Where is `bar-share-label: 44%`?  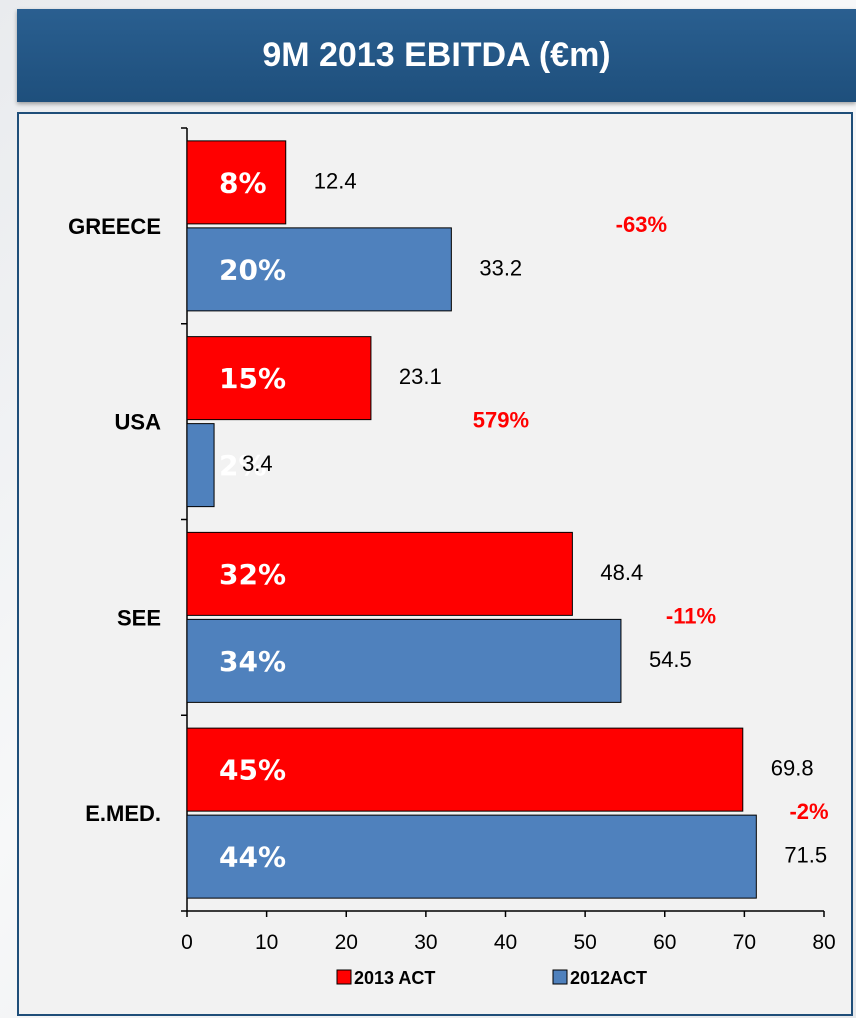 bar-share-label: 44% is located at coordinates (252, 857).